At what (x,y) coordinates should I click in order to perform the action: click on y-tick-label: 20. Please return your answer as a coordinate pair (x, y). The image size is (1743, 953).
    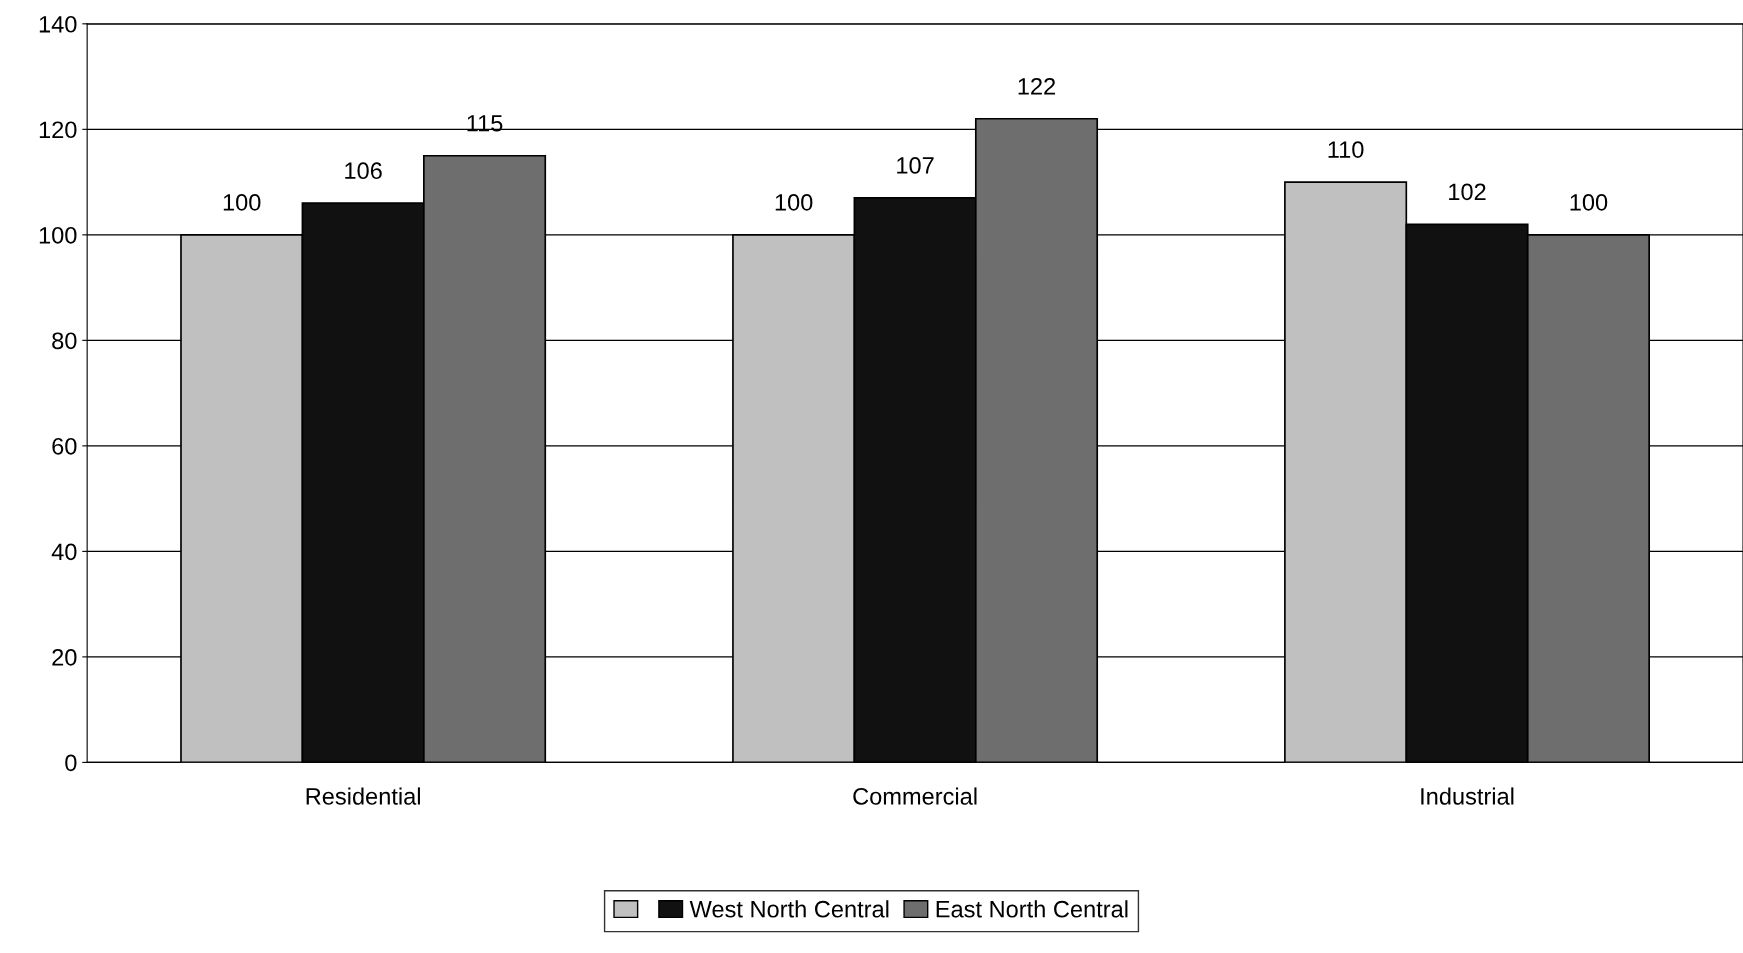
    Looking at the image, I should click on (64, 657).